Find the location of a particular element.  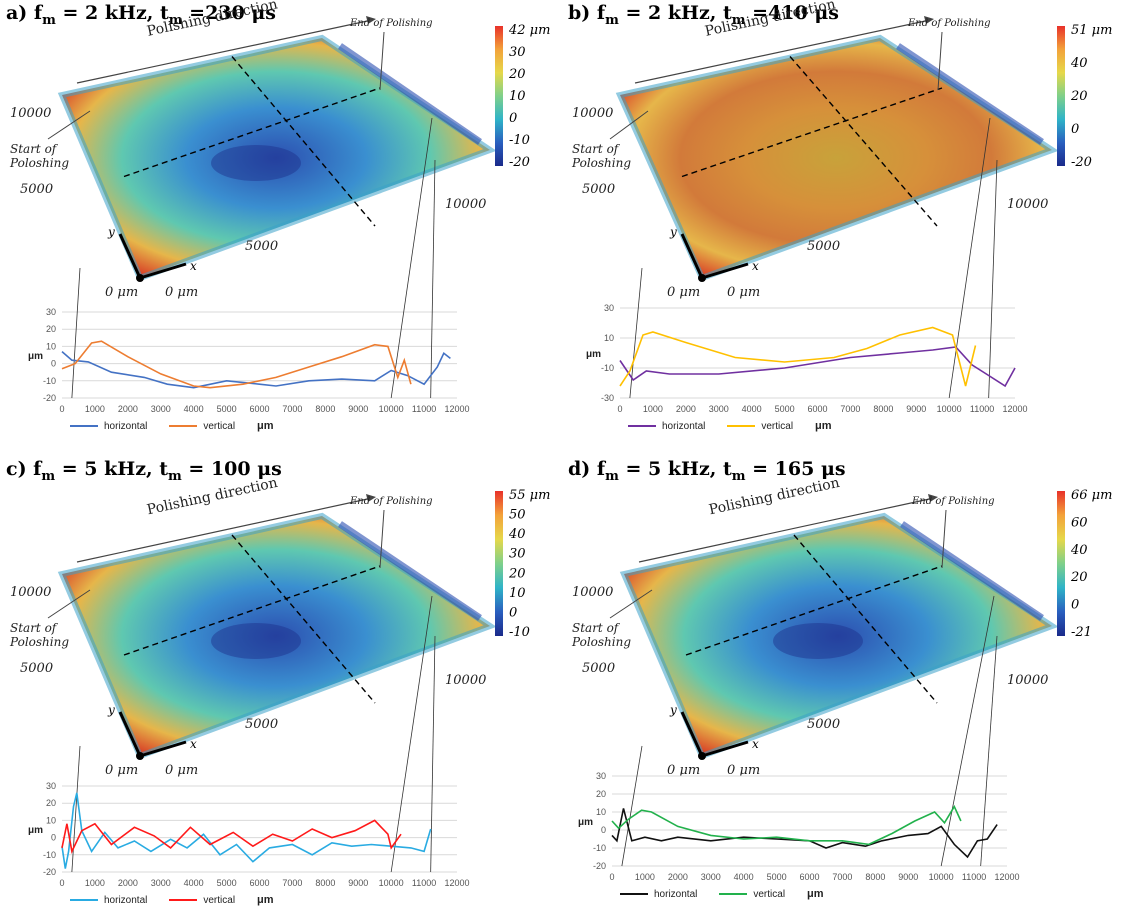

colorbar-tick-label: 66 μm is located at coordinates (1091, 495).